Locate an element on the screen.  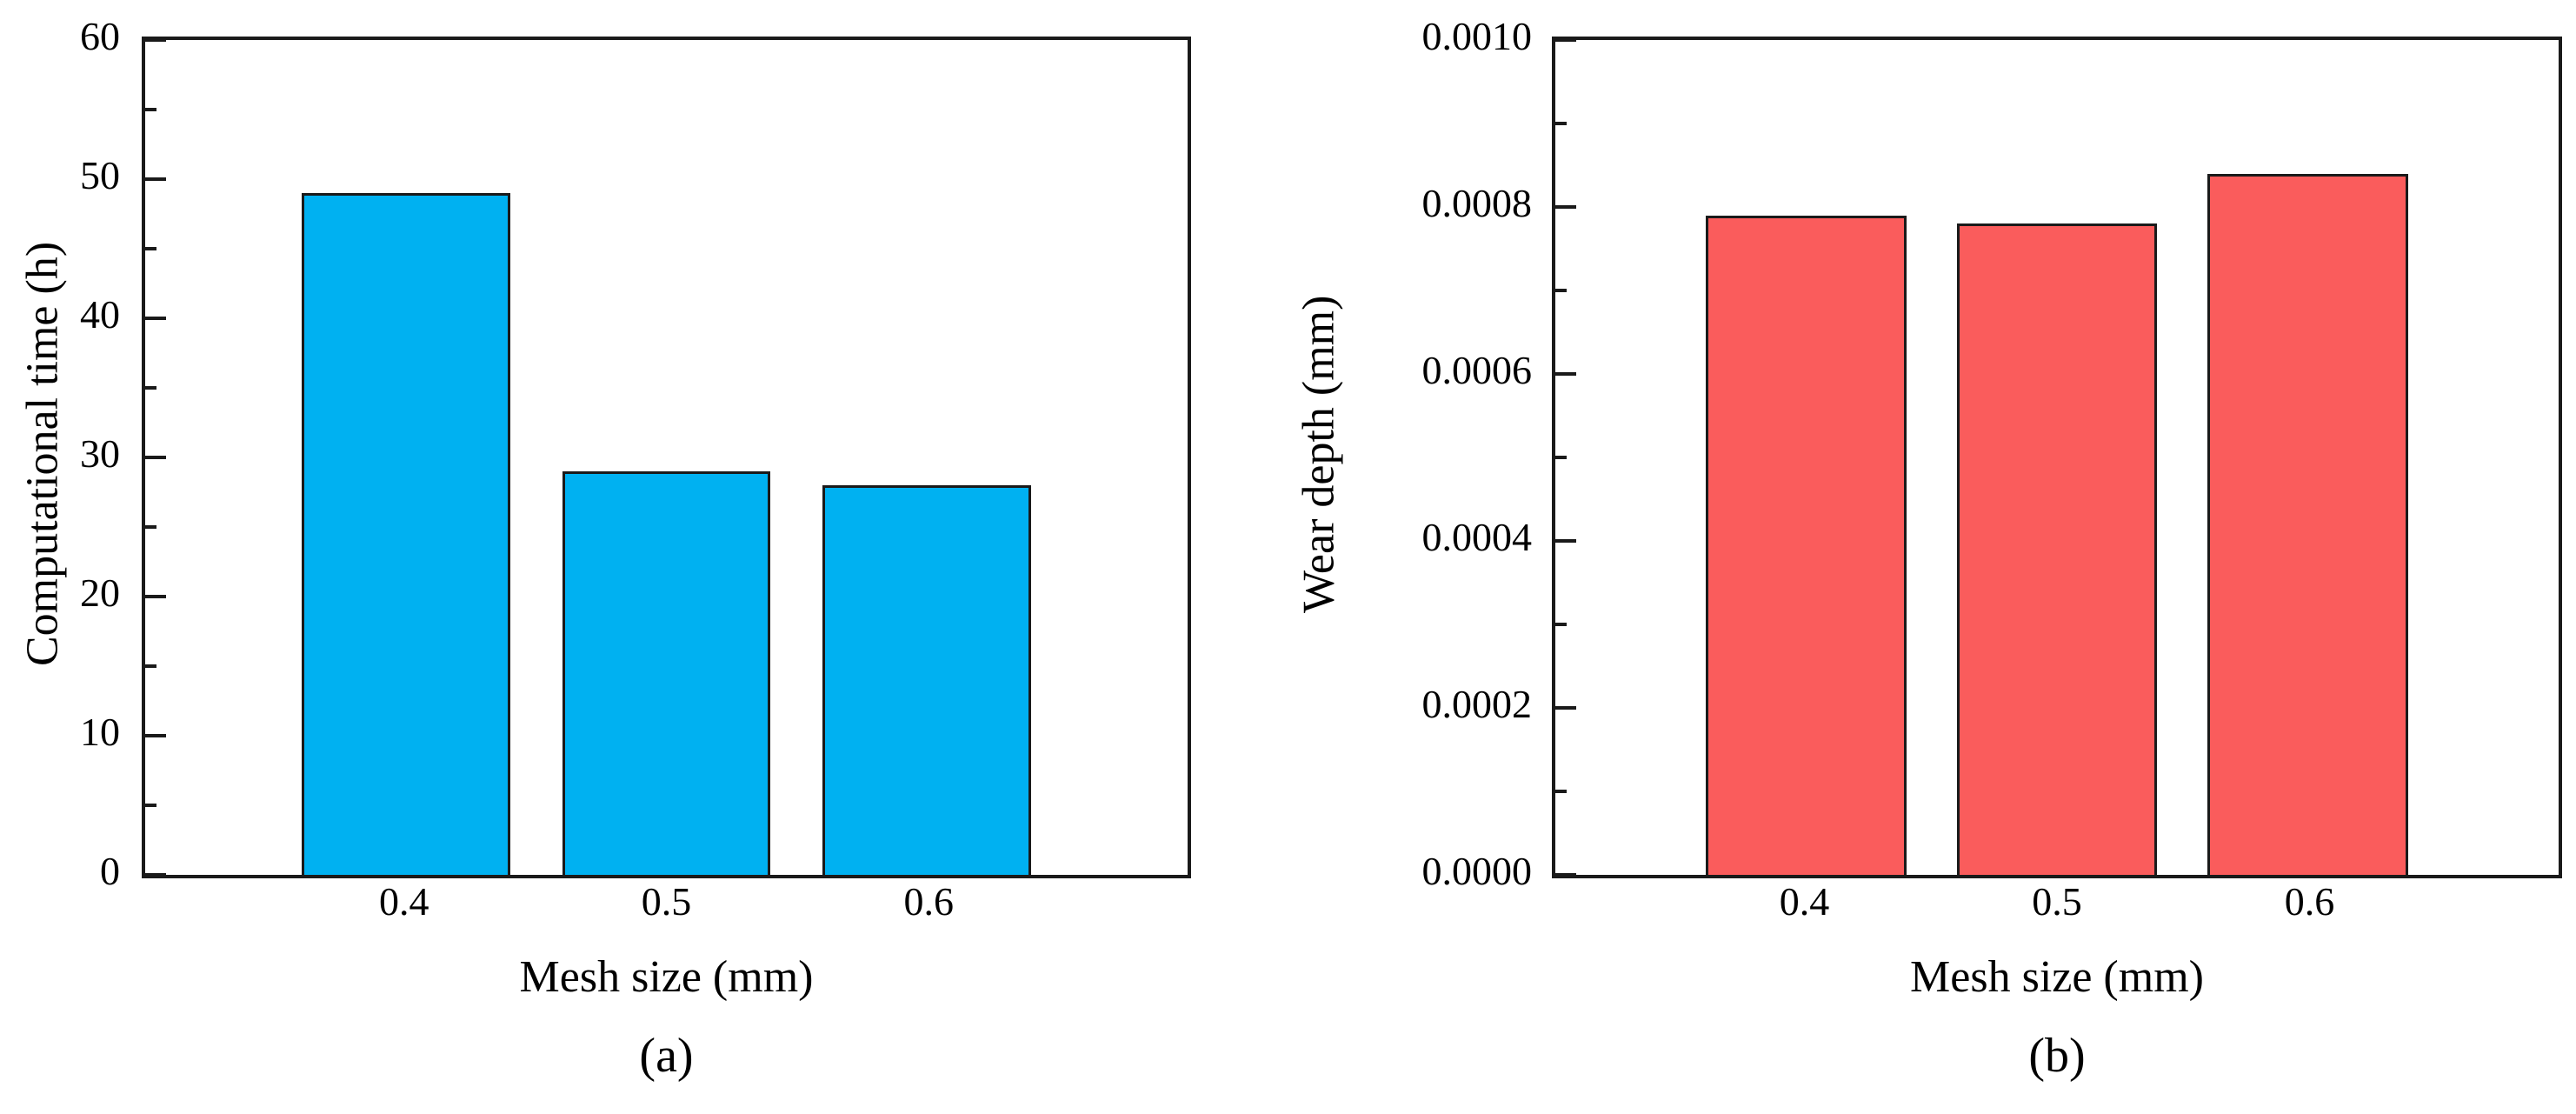
y-axis-ticks: 0.0000 0.0002 0.0004 0.0006 0.0008 0.0010 is located at coordinates (1443, 454).